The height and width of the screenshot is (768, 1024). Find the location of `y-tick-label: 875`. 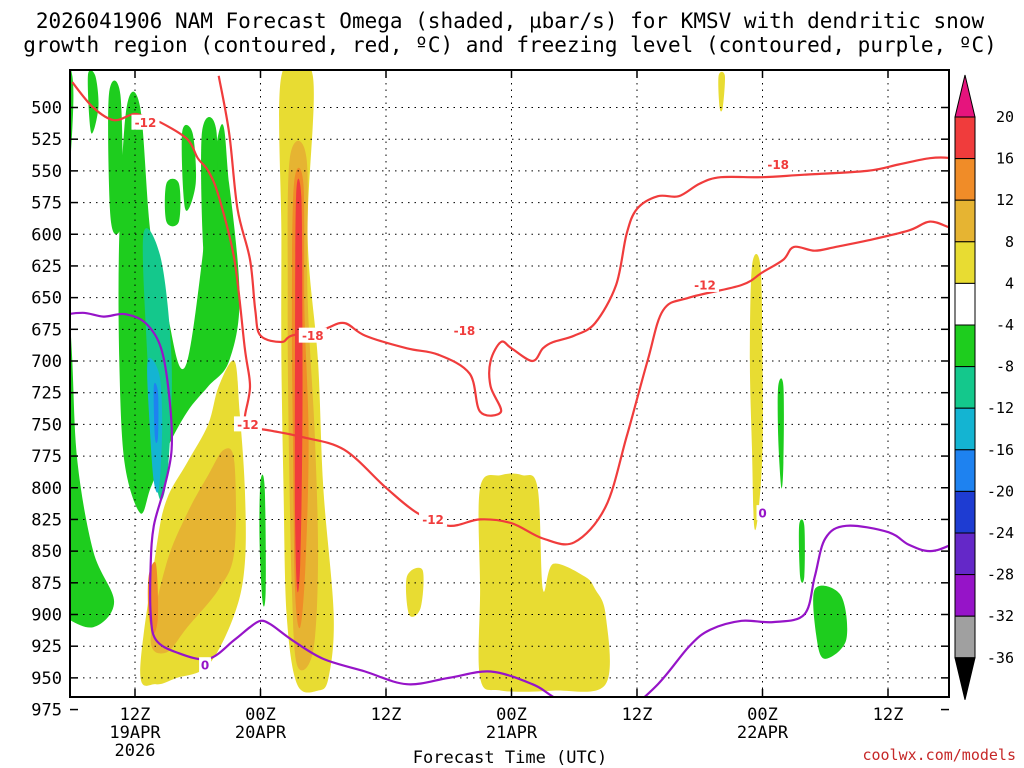

y-tick-label: 875 is located at coordinates (46, 584).